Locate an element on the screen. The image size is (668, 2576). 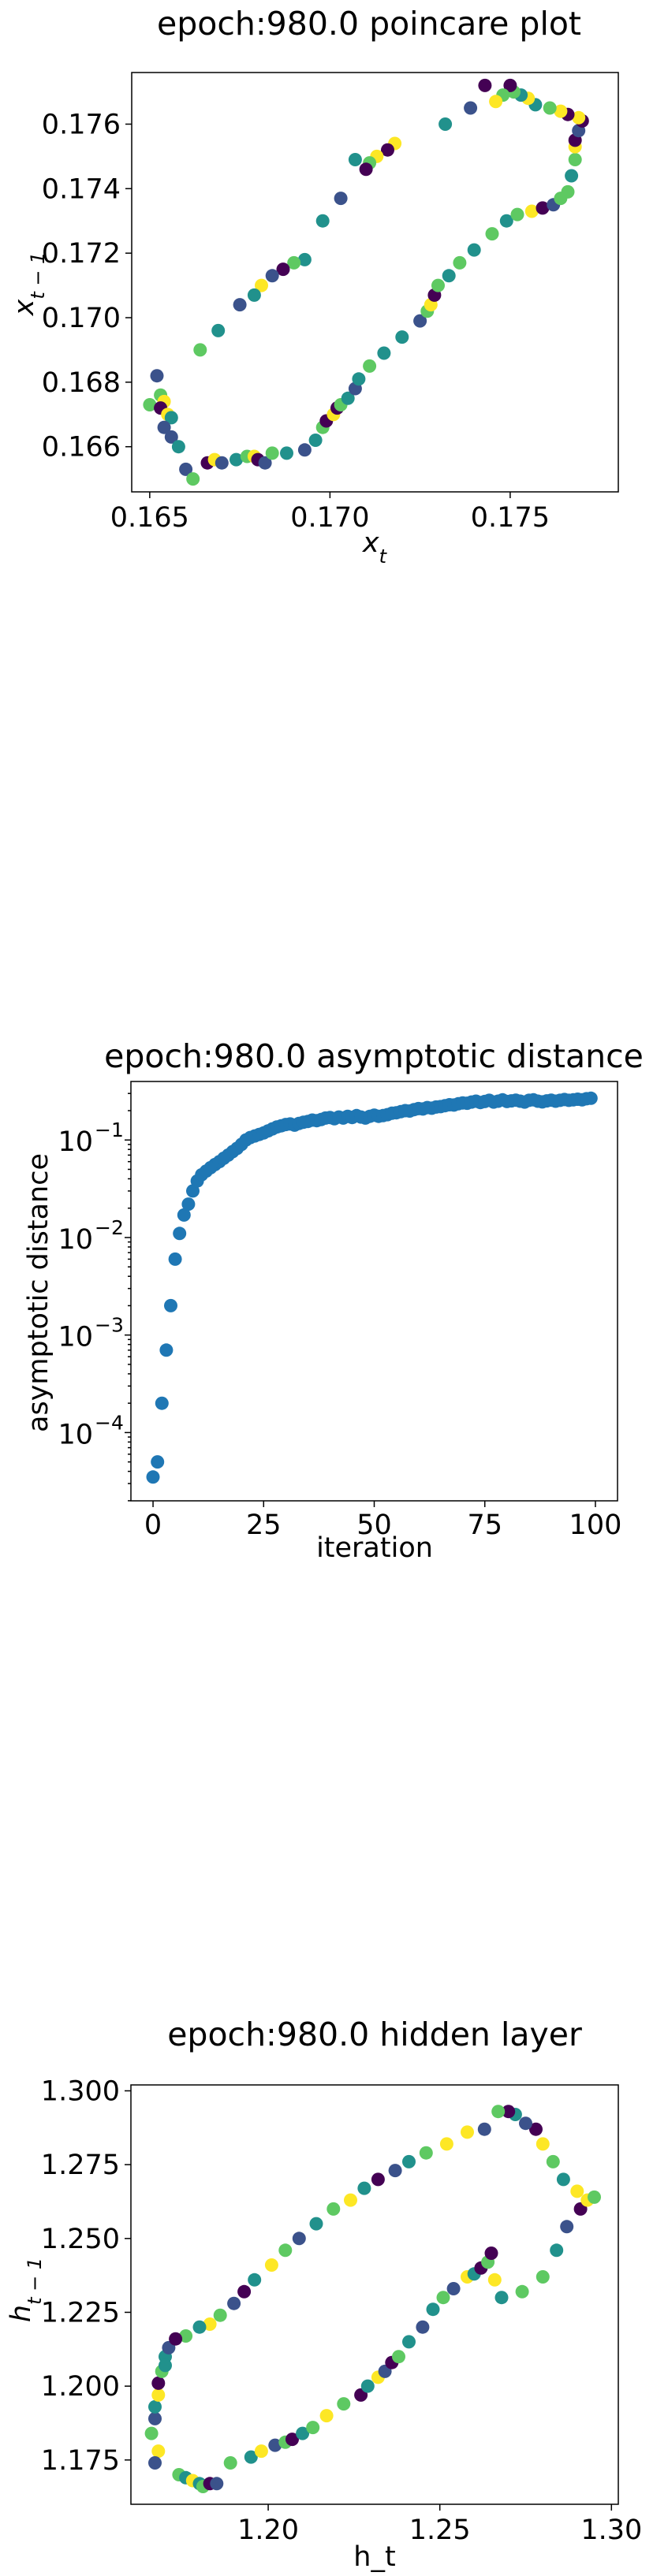
x-tick-label: 100 is located at coordinates (595, 1525).